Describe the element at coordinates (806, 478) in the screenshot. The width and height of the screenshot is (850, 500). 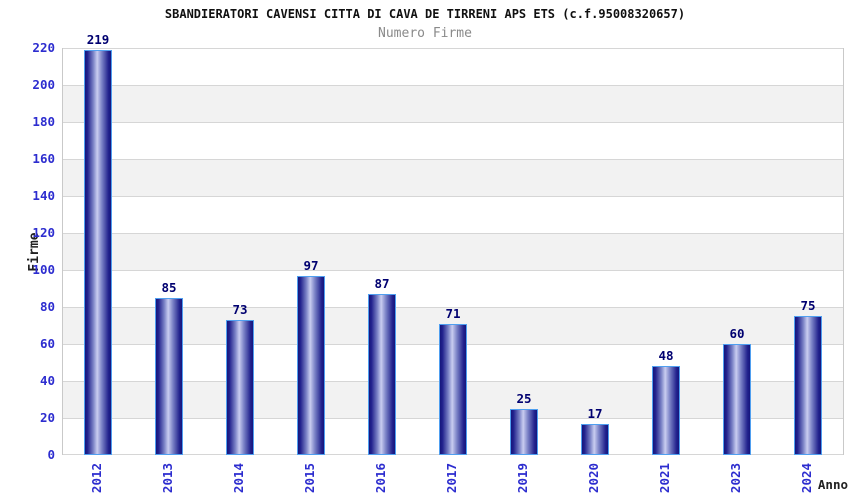
I see `x-tick-label: 2024` at that location.